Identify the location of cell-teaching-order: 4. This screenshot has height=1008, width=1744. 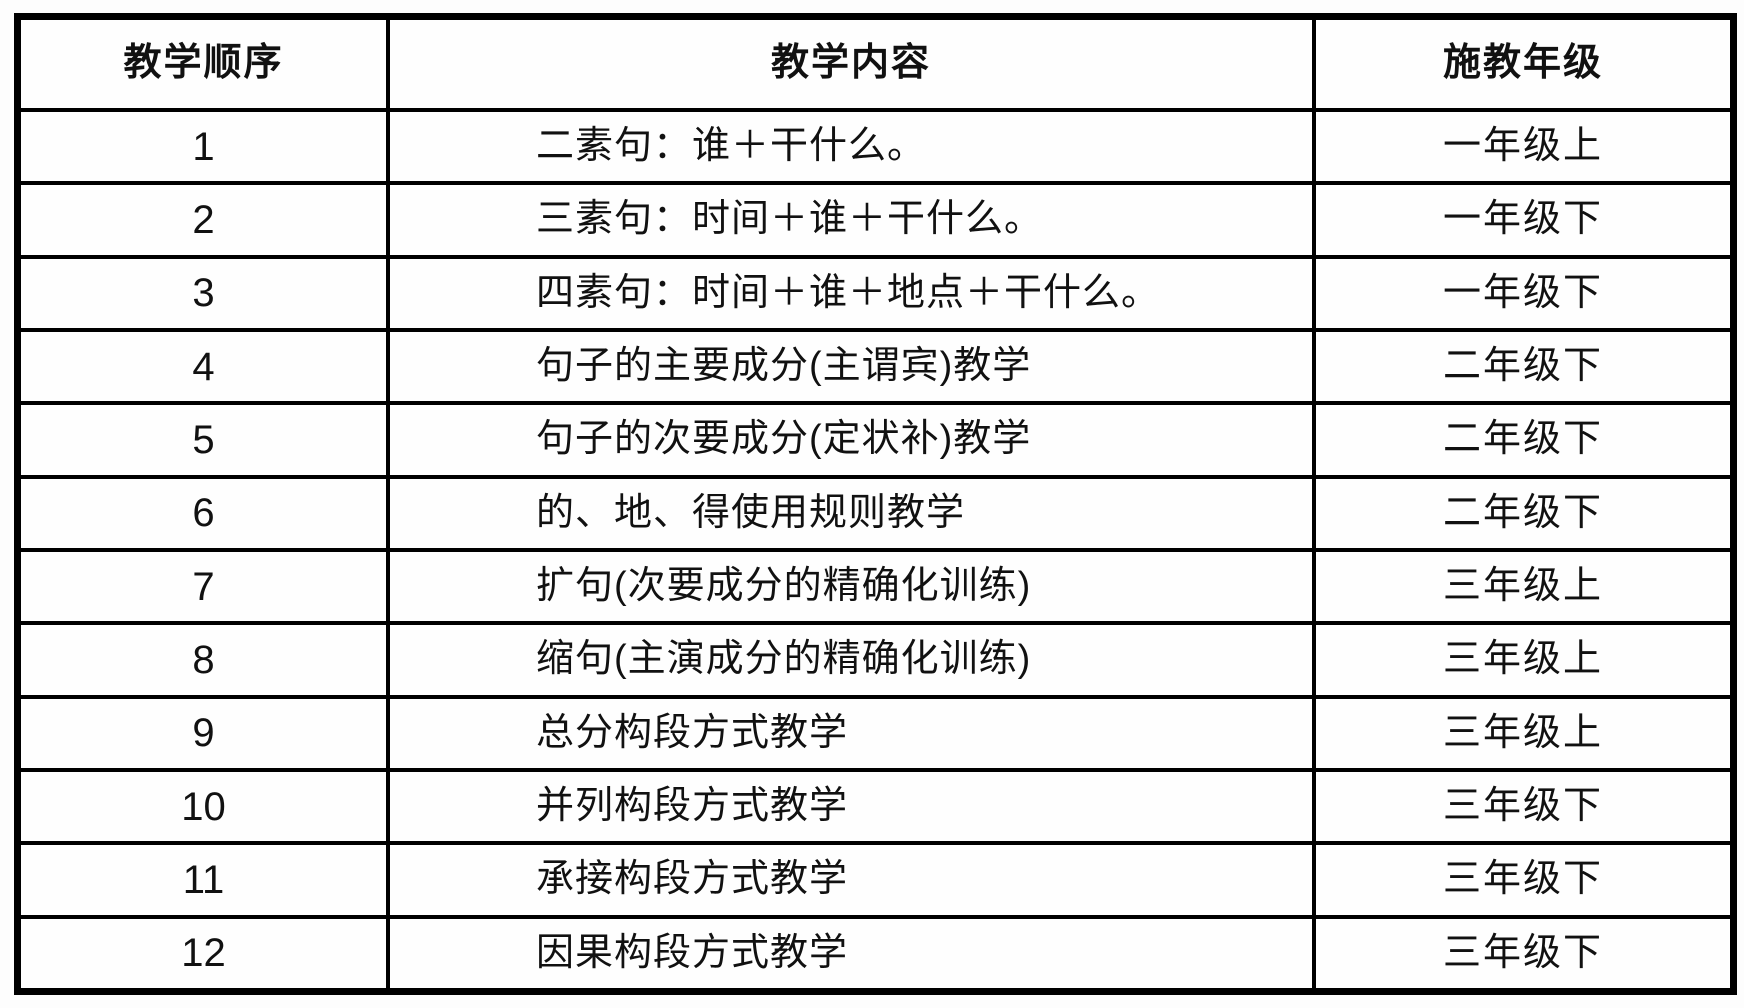
(203, 367).